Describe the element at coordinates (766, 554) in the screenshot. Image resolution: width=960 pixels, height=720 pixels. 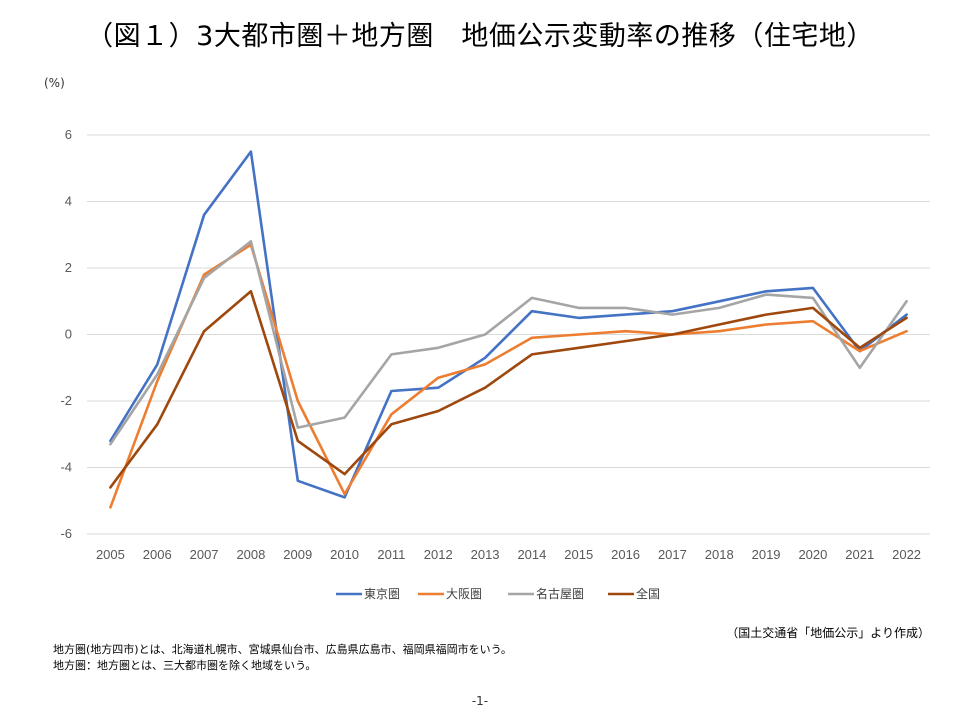
I see `x-tick-label: 2019` at that location.